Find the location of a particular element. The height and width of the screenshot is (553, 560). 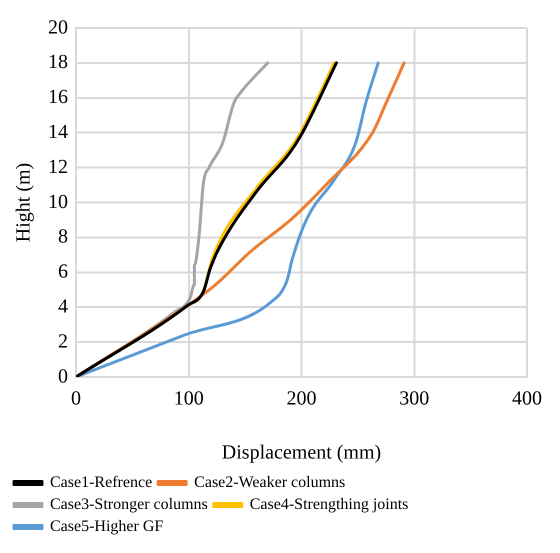

x-axis-title: Displacement (mm) is located at coordinates (302, 452).